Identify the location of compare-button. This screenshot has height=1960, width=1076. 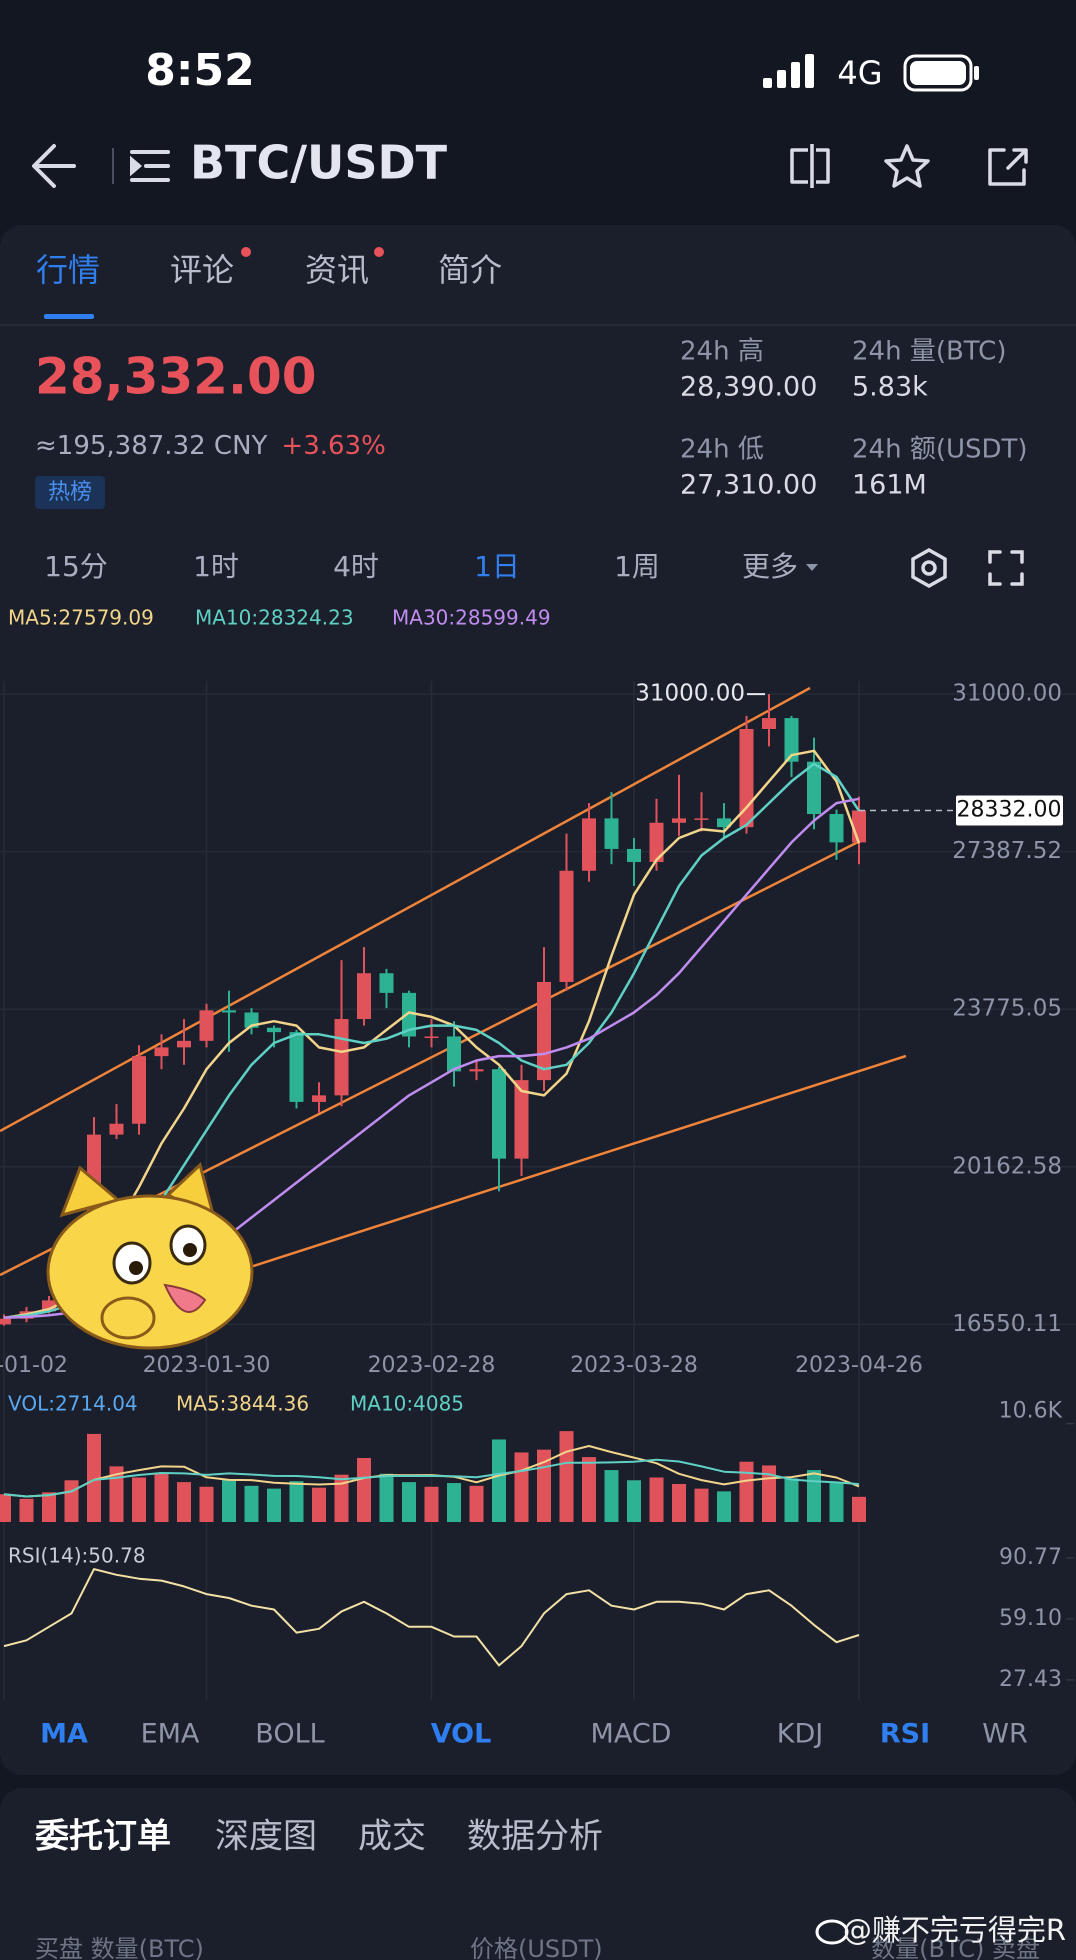
(810, 166).